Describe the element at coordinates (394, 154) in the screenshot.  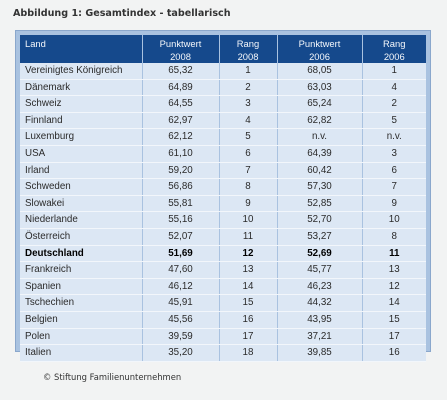
I see `cell-rang-2006: 3` at that location.